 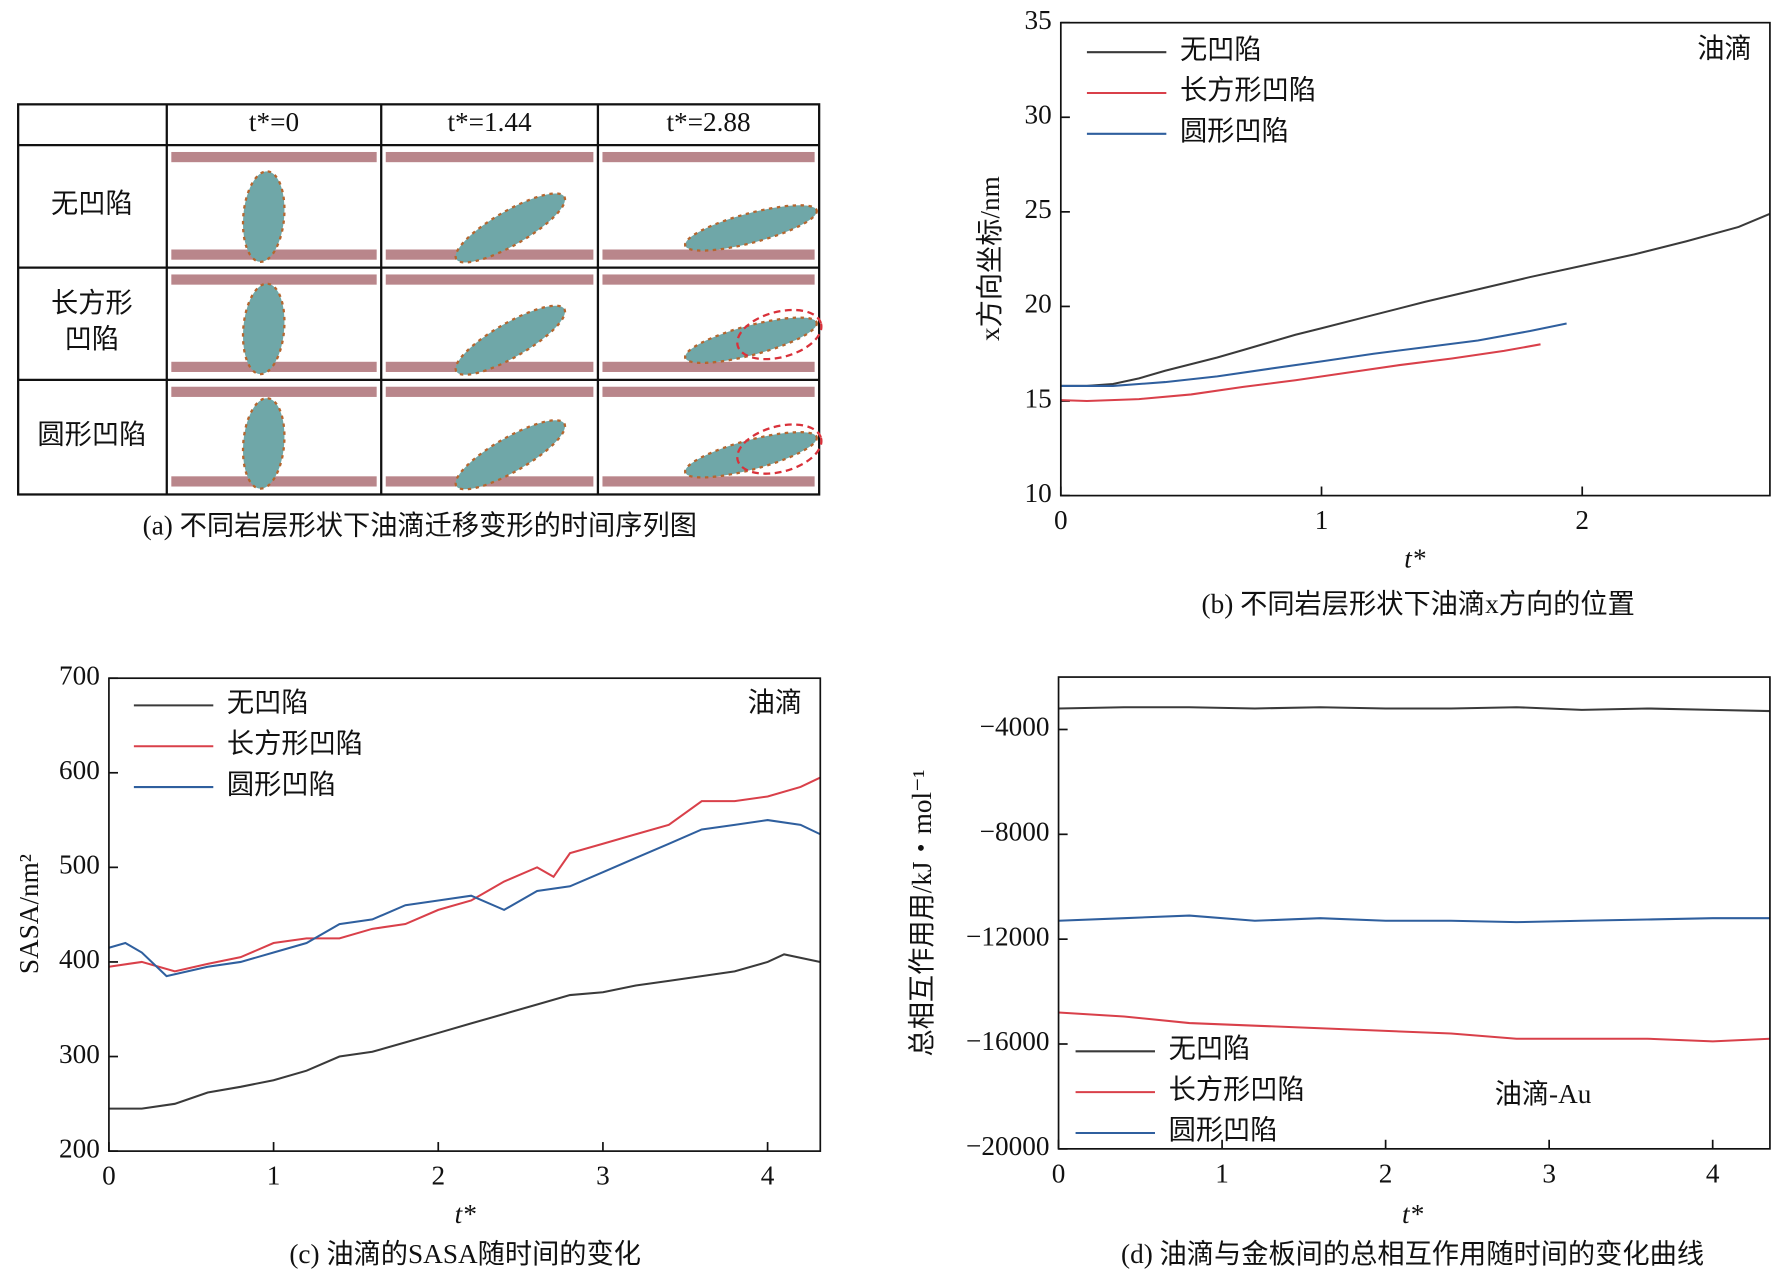 I want to click on column-header: t*=0, so click(x=274, y=122).